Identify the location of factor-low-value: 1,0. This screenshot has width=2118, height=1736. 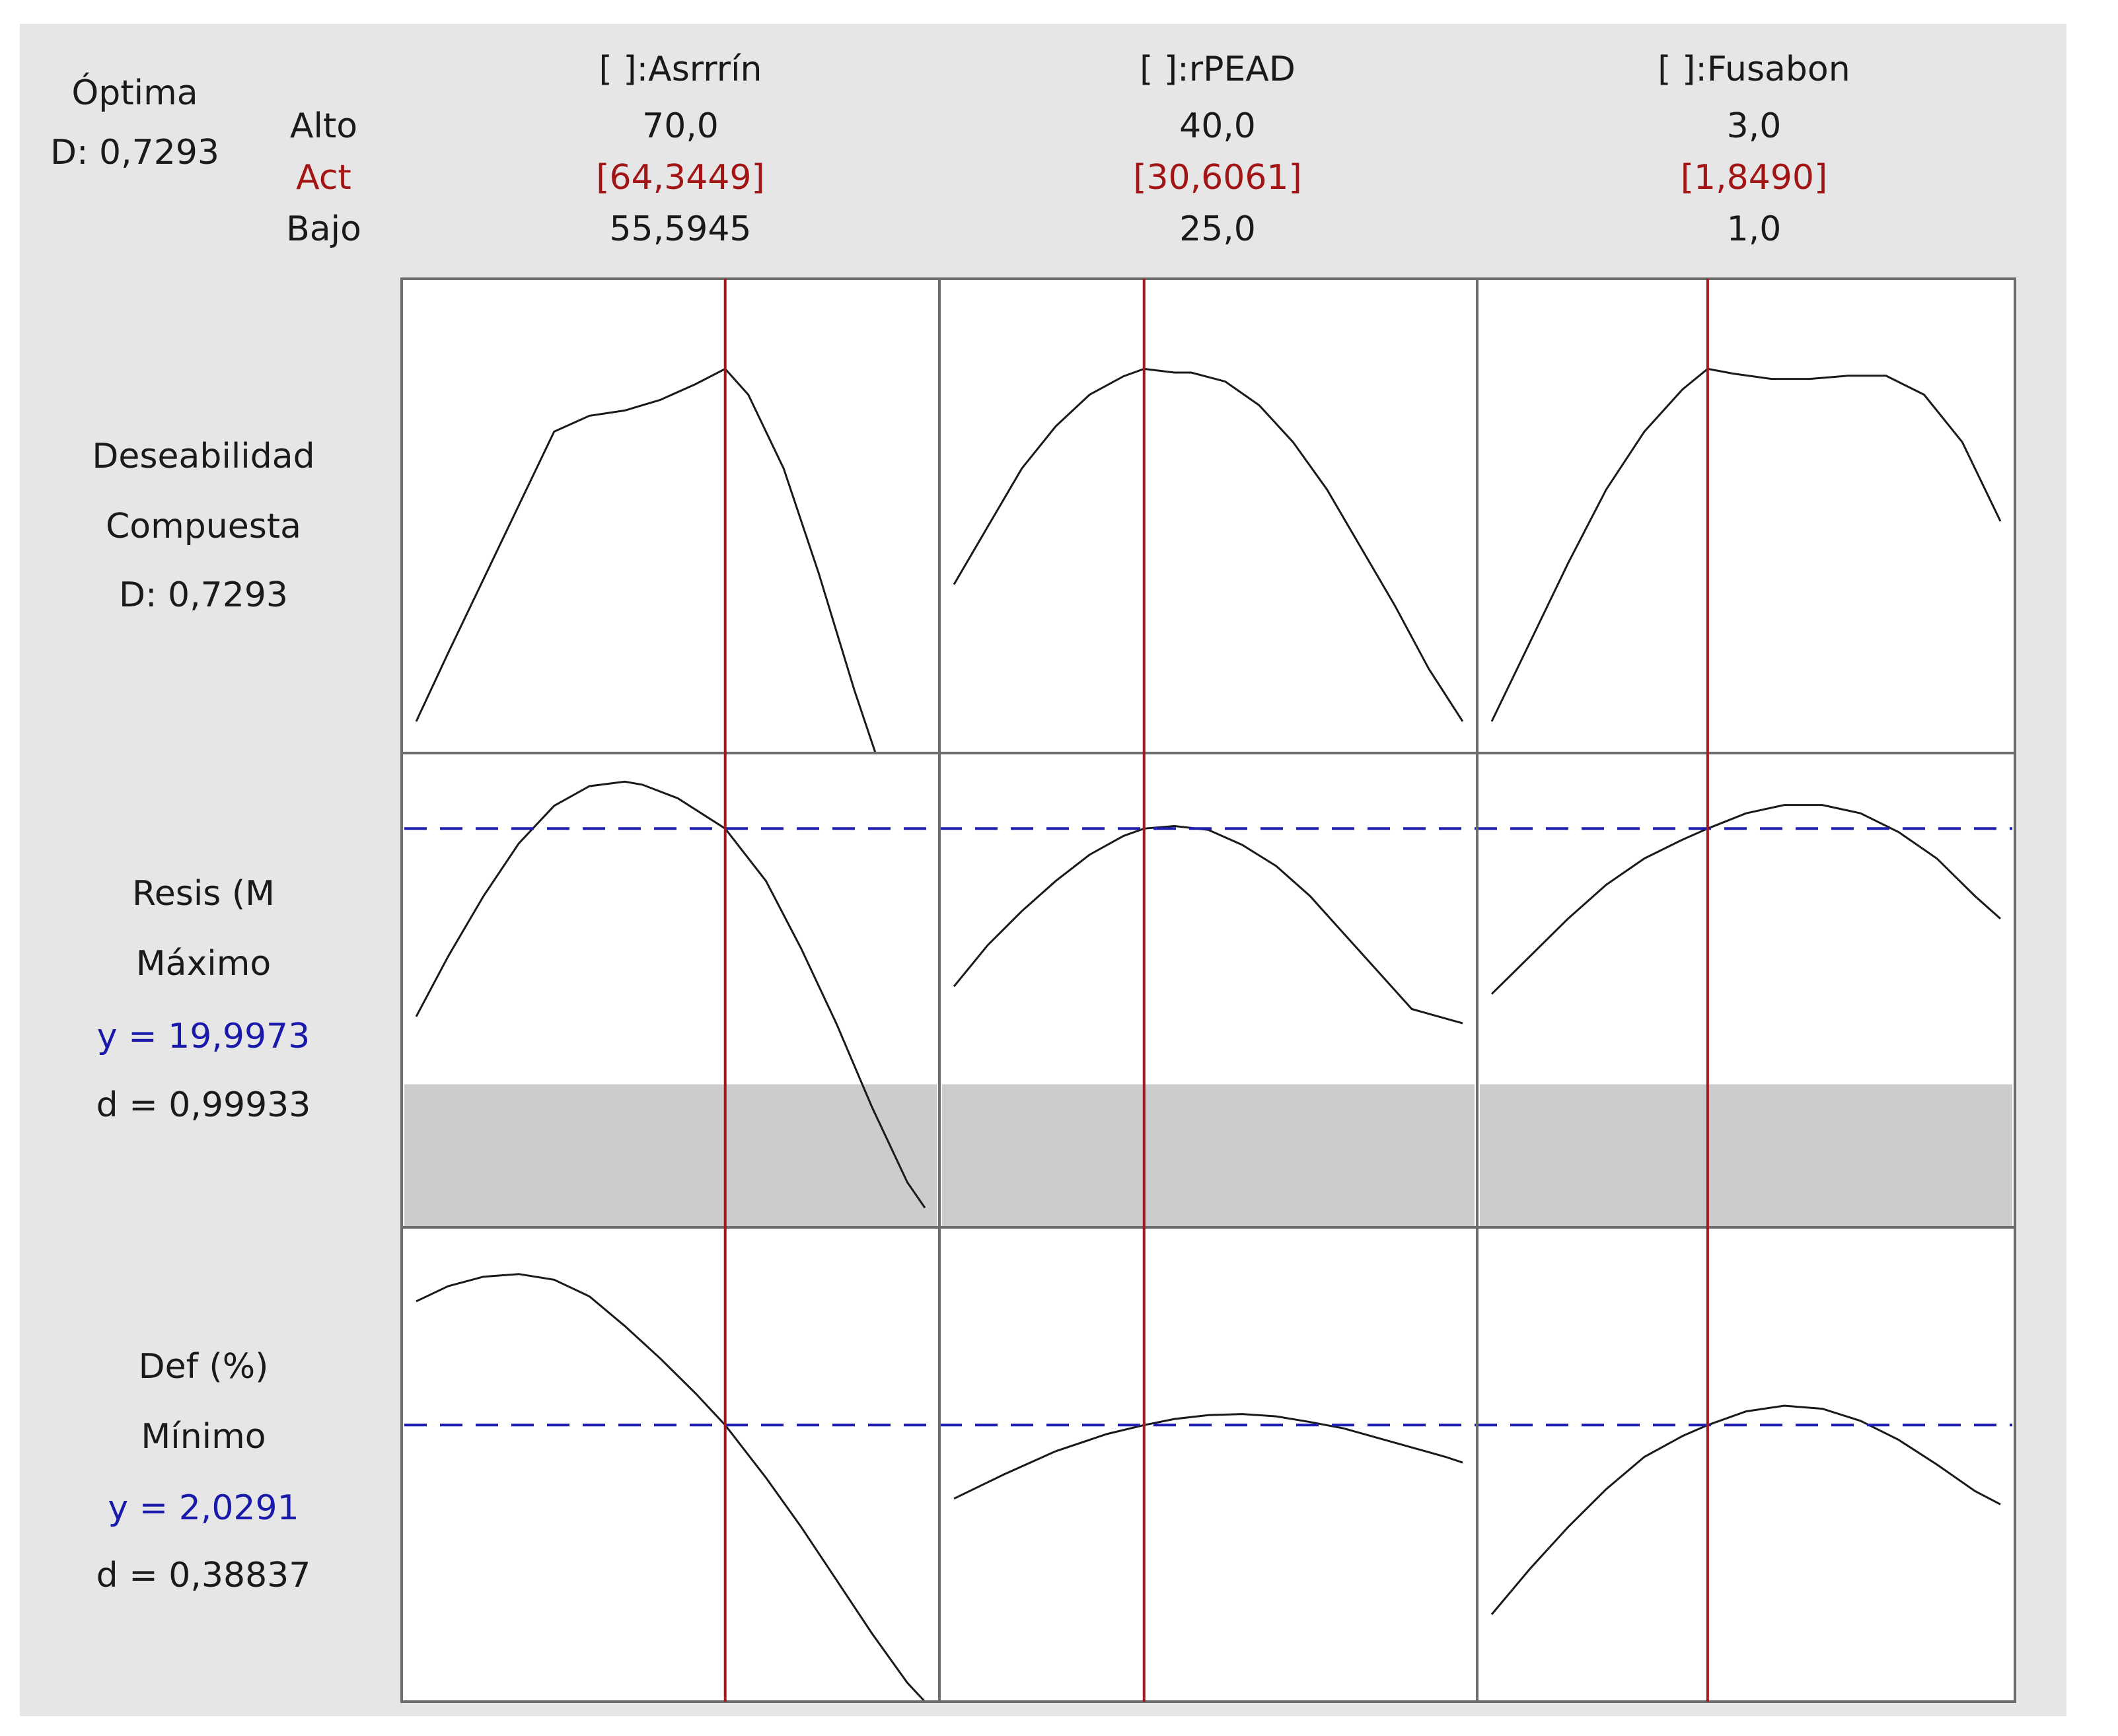
(1755, 229).